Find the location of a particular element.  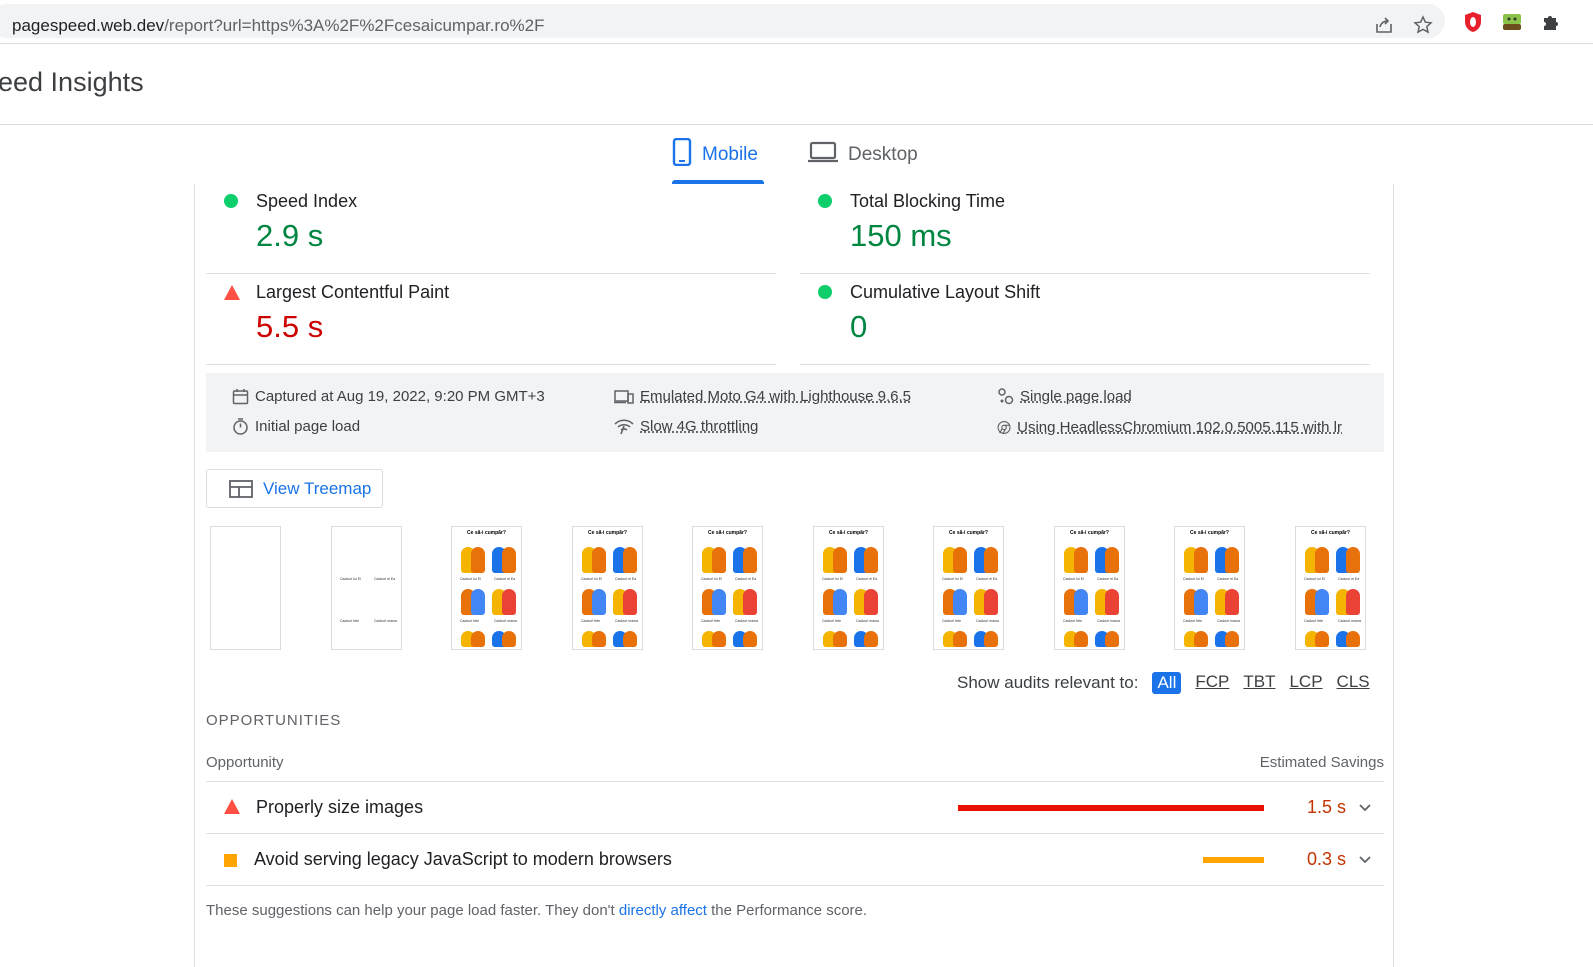

metric-title: Cumulative Layout Shift is located at coordinates (945, 292).